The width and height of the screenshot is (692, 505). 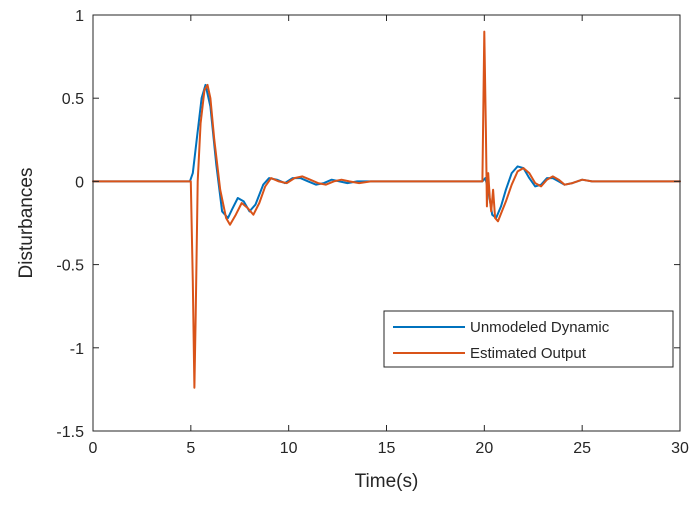 What do you see at coordinates (79, 16) in the screenshot?
I see `y-tick-label: 1` at bounding box center [79, 16].